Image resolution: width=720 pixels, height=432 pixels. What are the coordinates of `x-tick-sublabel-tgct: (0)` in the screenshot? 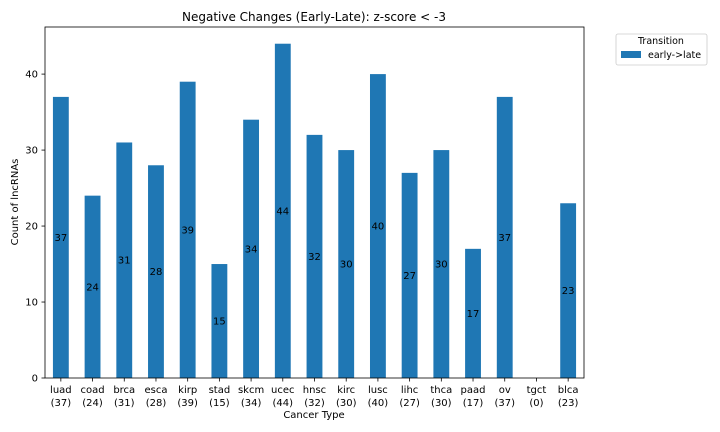 It's located at (536, 403).